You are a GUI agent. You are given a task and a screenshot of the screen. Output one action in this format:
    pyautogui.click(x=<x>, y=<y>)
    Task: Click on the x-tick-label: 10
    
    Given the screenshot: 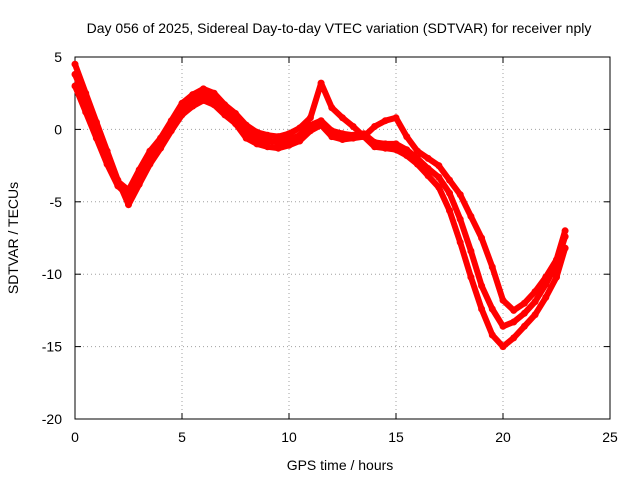 What is the action you would take?
    pyautogui.click(x=289, y=437)
    